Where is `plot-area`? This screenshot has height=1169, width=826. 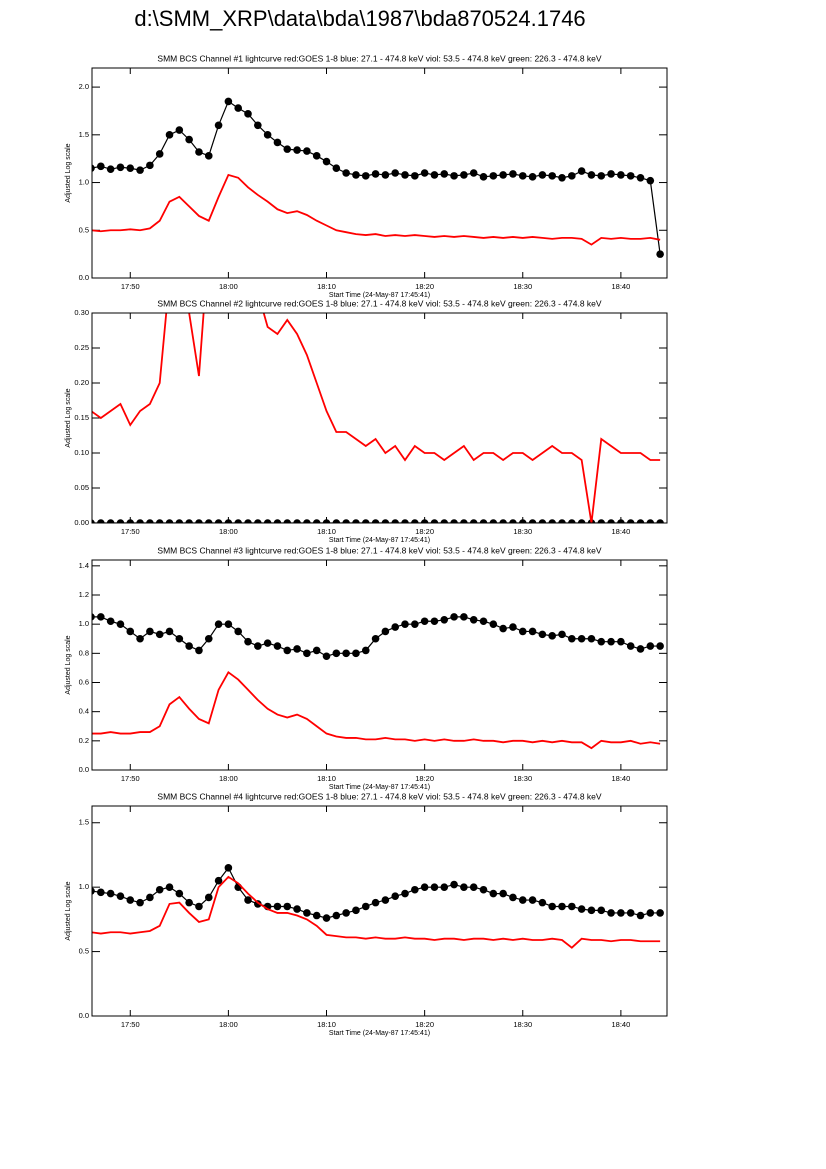 plot-area is located at coordinates (378, 418).